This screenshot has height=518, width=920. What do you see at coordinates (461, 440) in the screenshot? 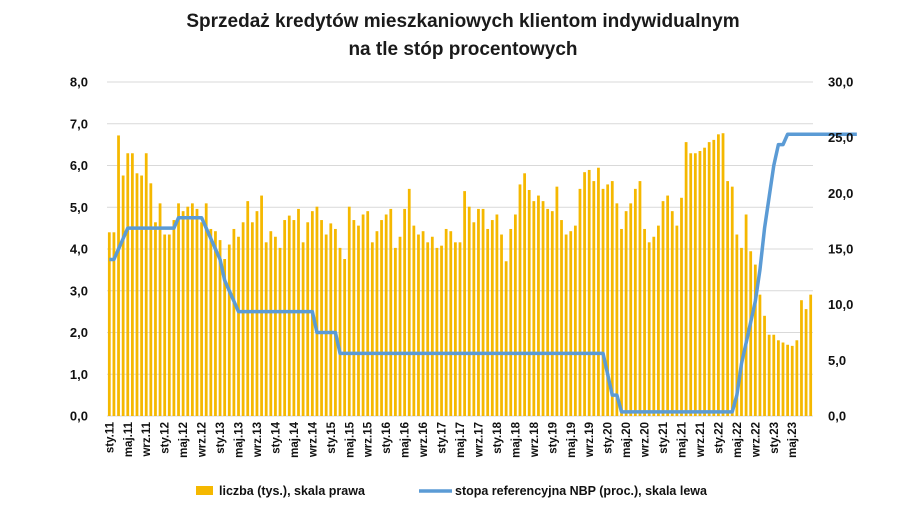
I see `x-tick-label: maj.17` at bounding box center [461, 440].